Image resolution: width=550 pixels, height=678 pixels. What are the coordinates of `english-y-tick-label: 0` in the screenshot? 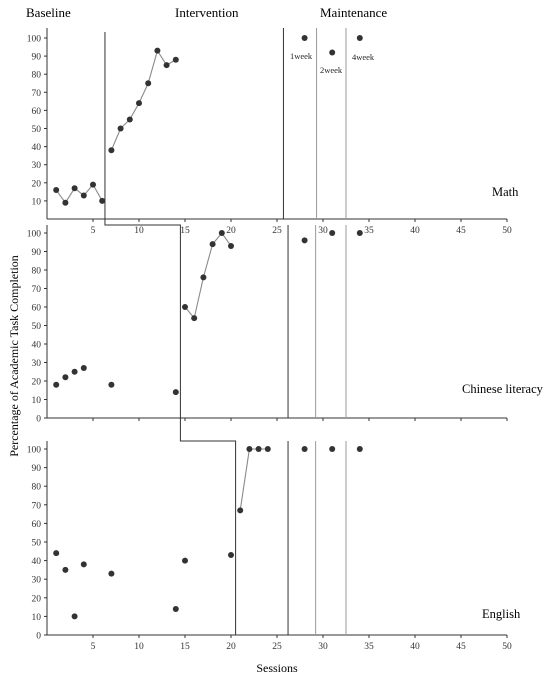 It's located at (38, 637).